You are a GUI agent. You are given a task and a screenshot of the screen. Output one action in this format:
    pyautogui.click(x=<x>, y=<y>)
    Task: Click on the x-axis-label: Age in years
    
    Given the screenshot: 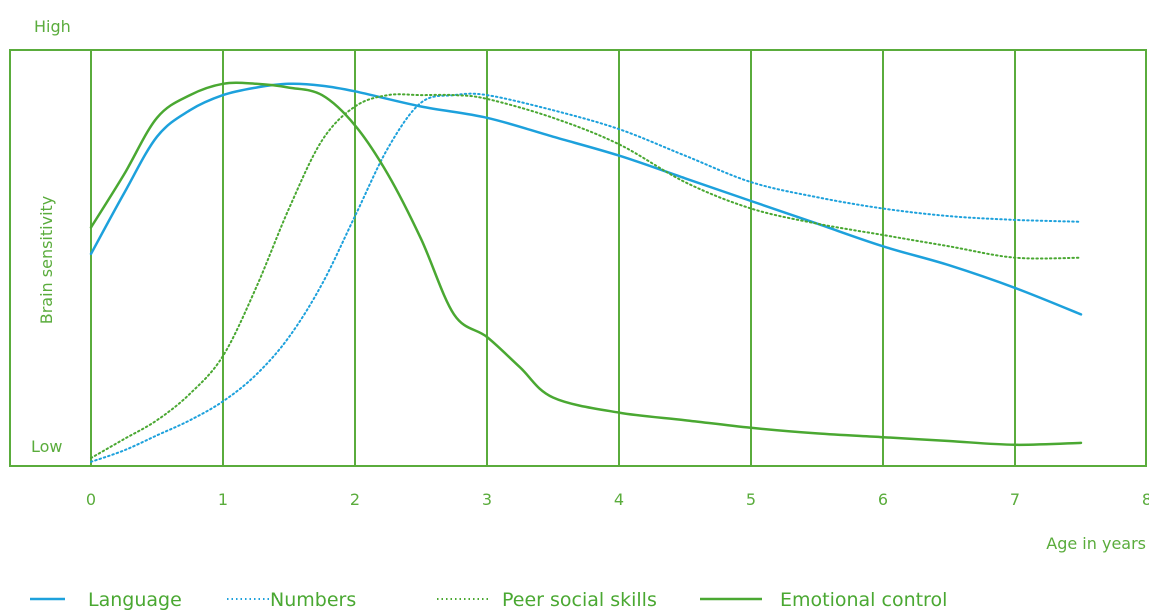 What is the action you would take?
    pyautogui.click(x=1096, y=543)
    